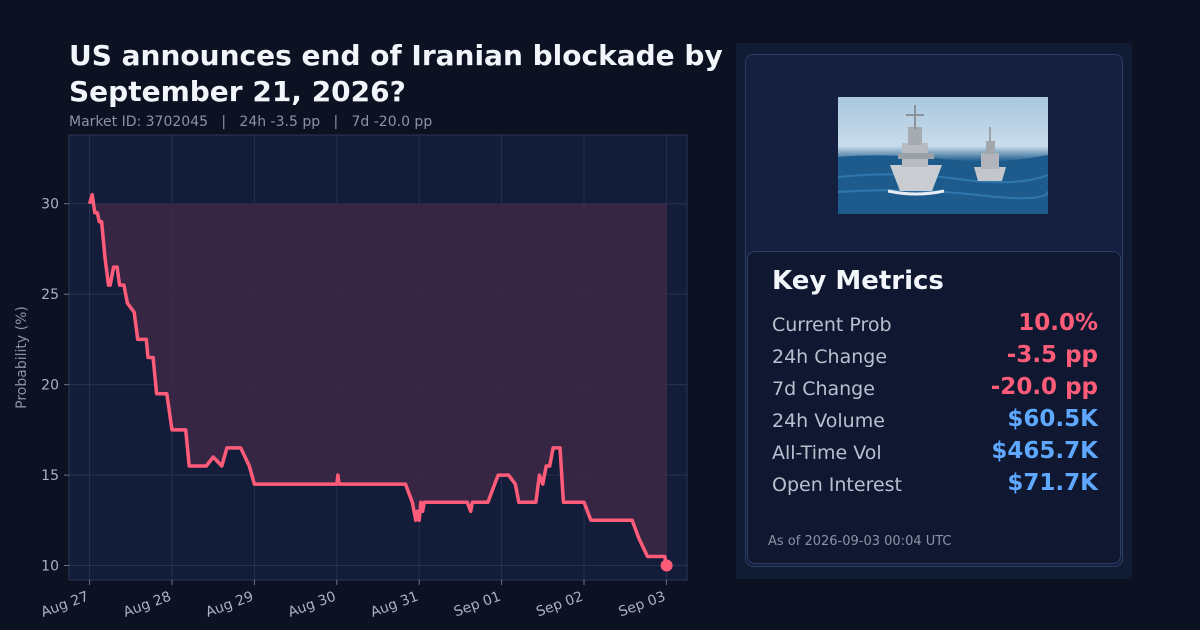 Image resolution: width=1200 pixels, height=630 pixels. I want to click on metric-current-prob: Current Prob 10.0%, so click(935, 326).